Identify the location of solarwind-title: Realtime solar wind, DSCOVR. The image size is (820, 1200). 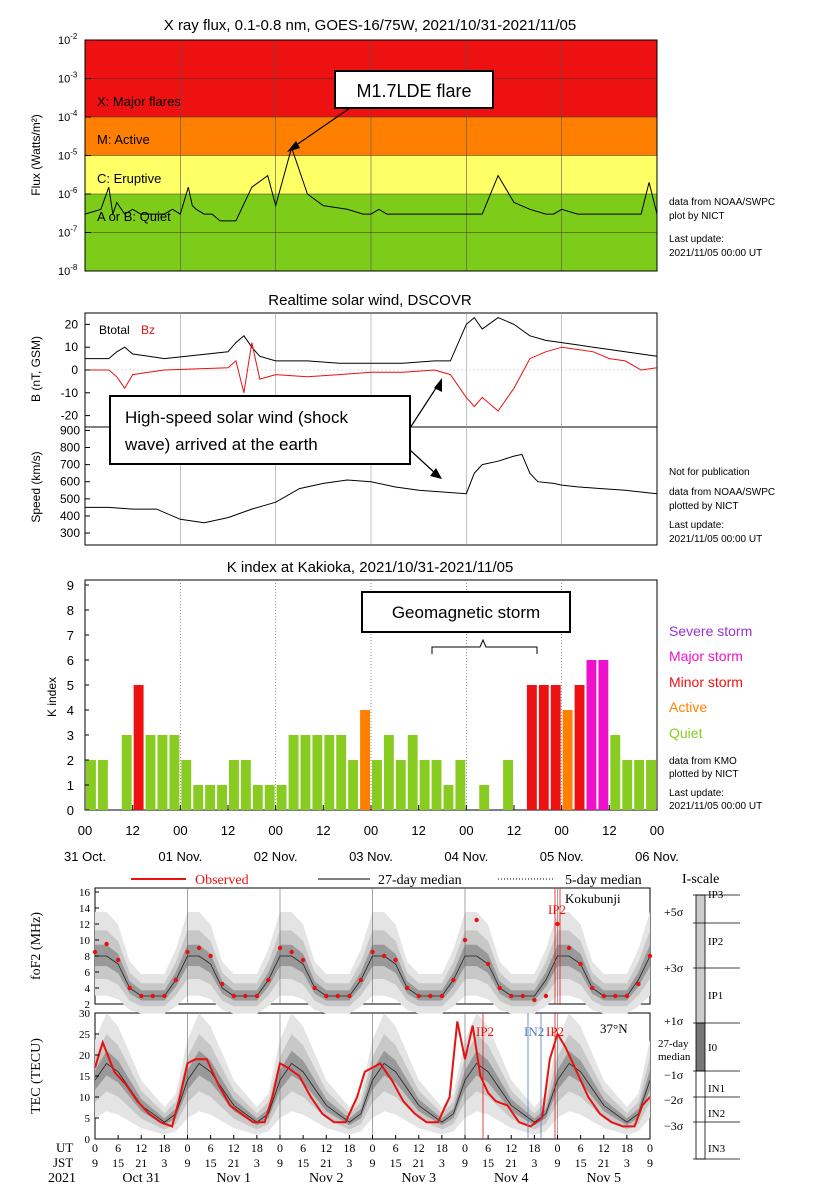
(370, 300).